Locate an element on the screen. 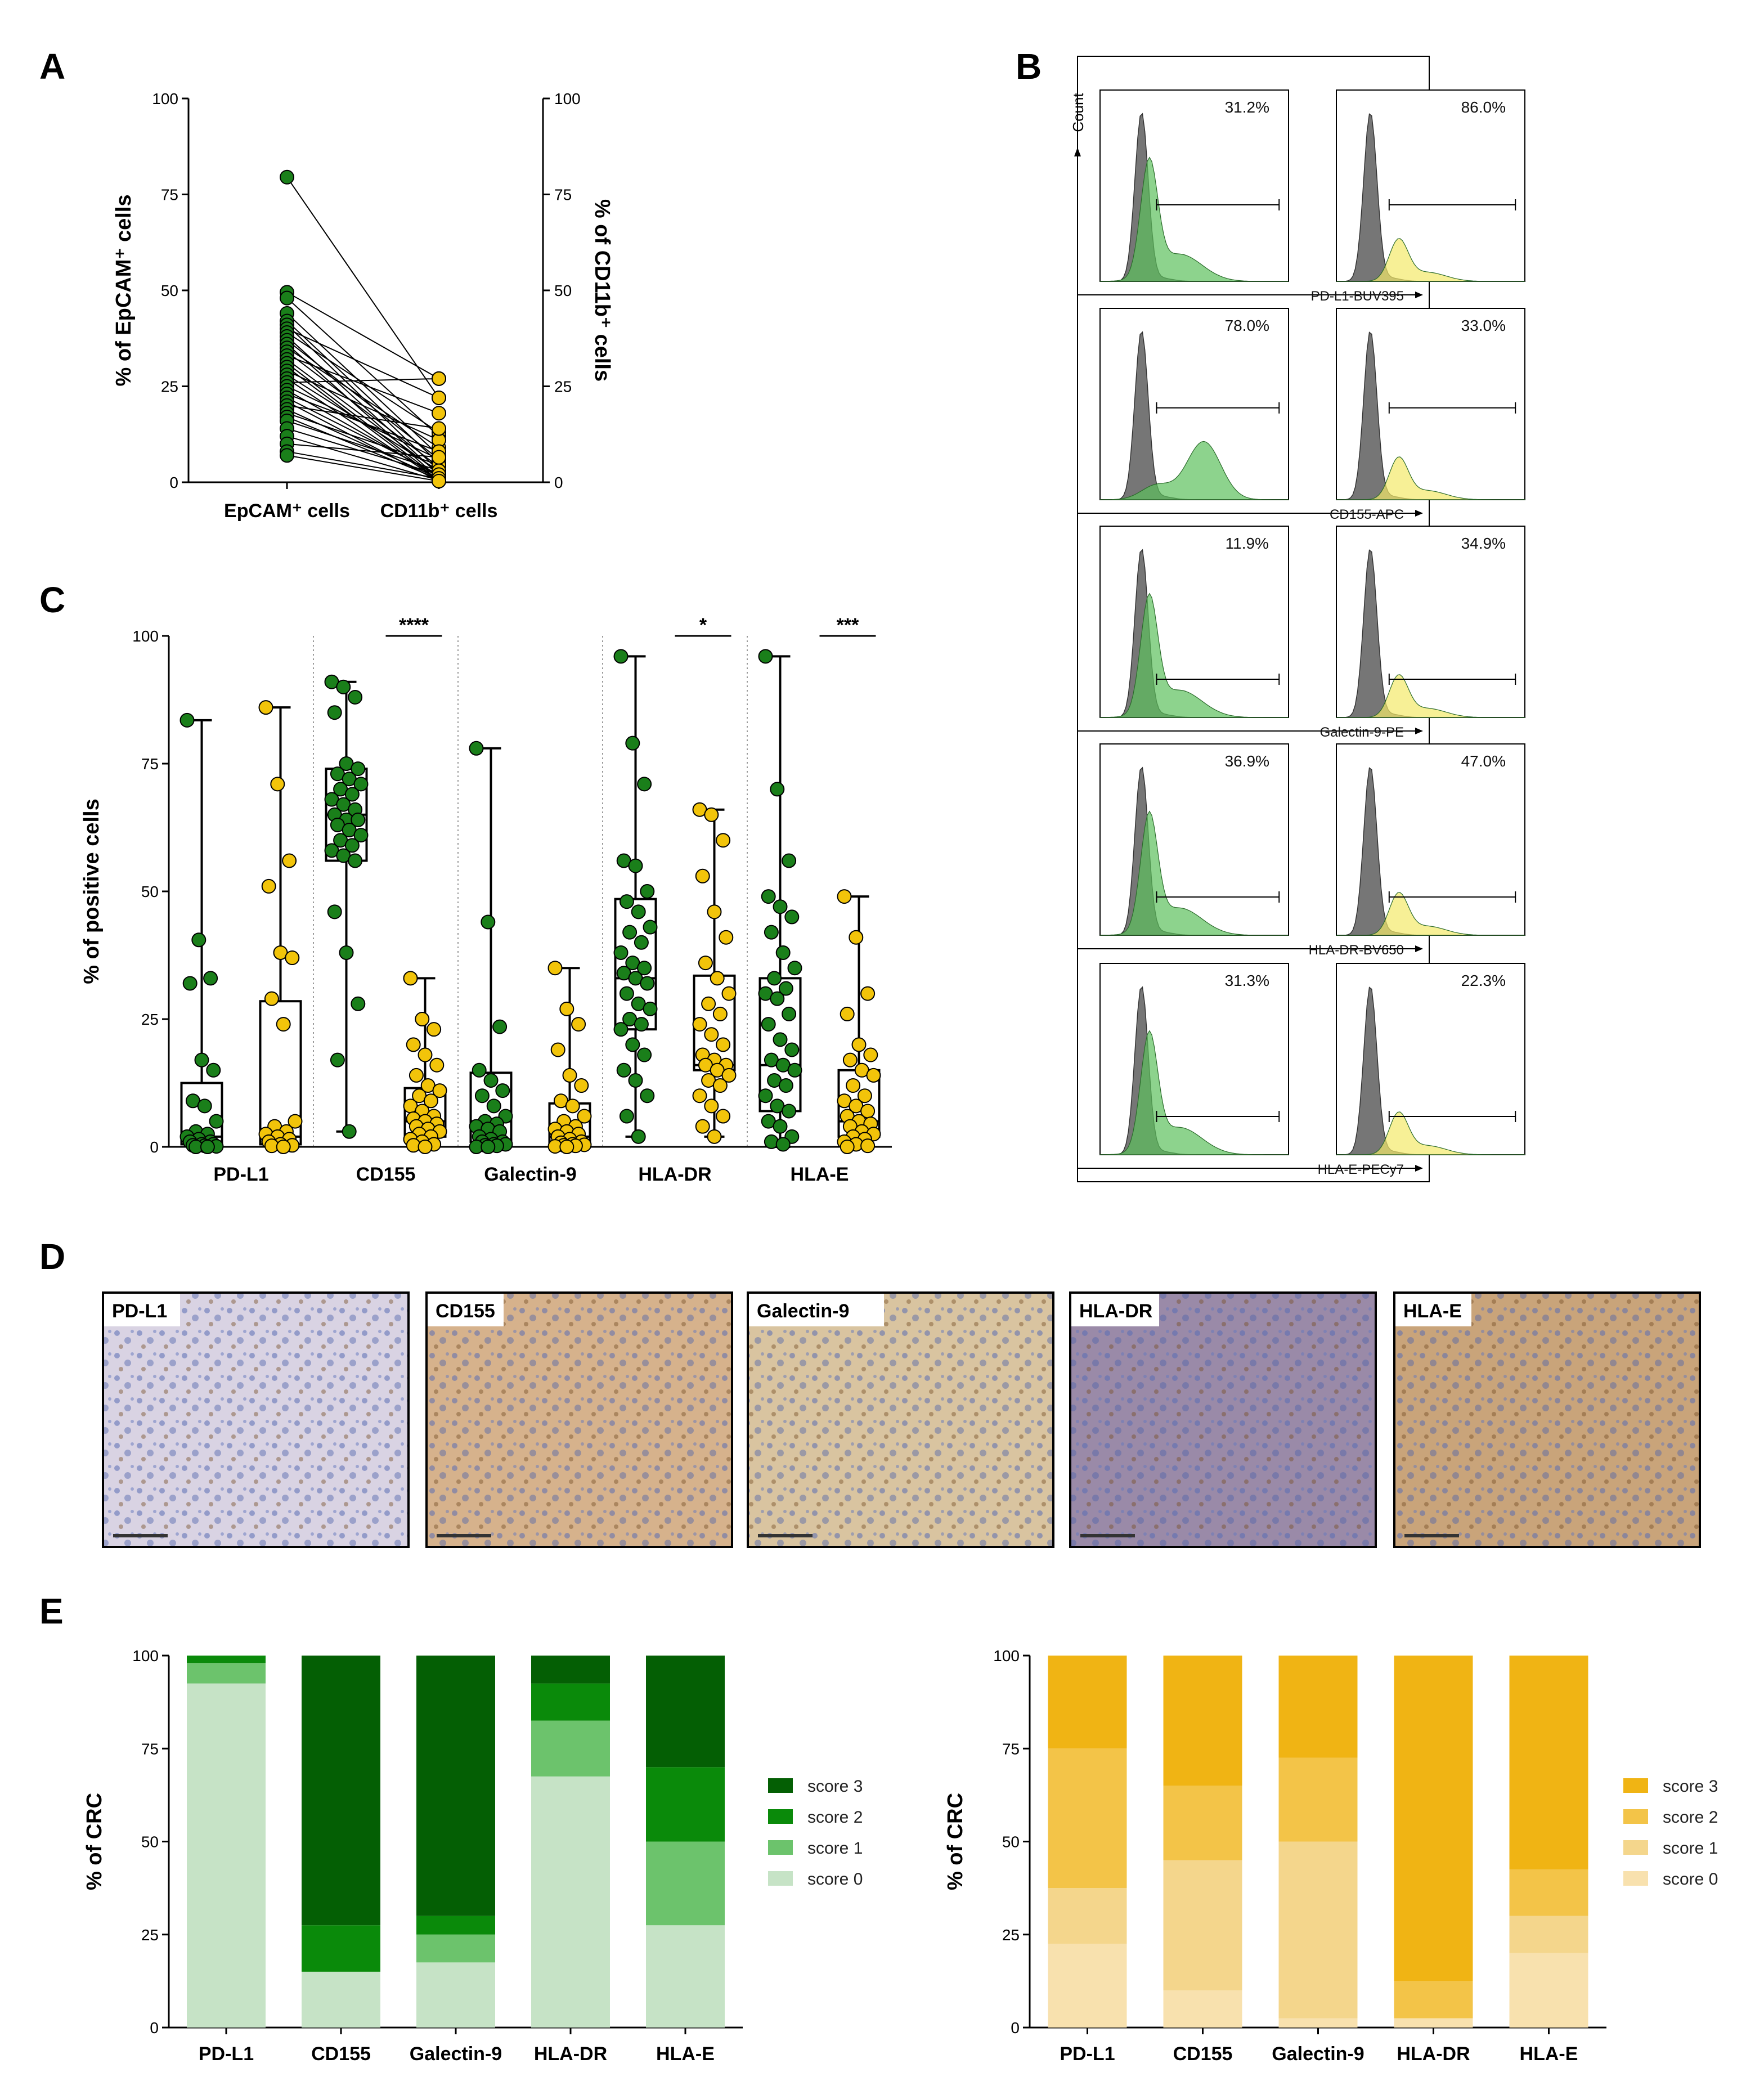 Image resolution: width=1764 pixels, height=2090 pixels. panel-letter-e: E is located at coordinates (51, 1611).